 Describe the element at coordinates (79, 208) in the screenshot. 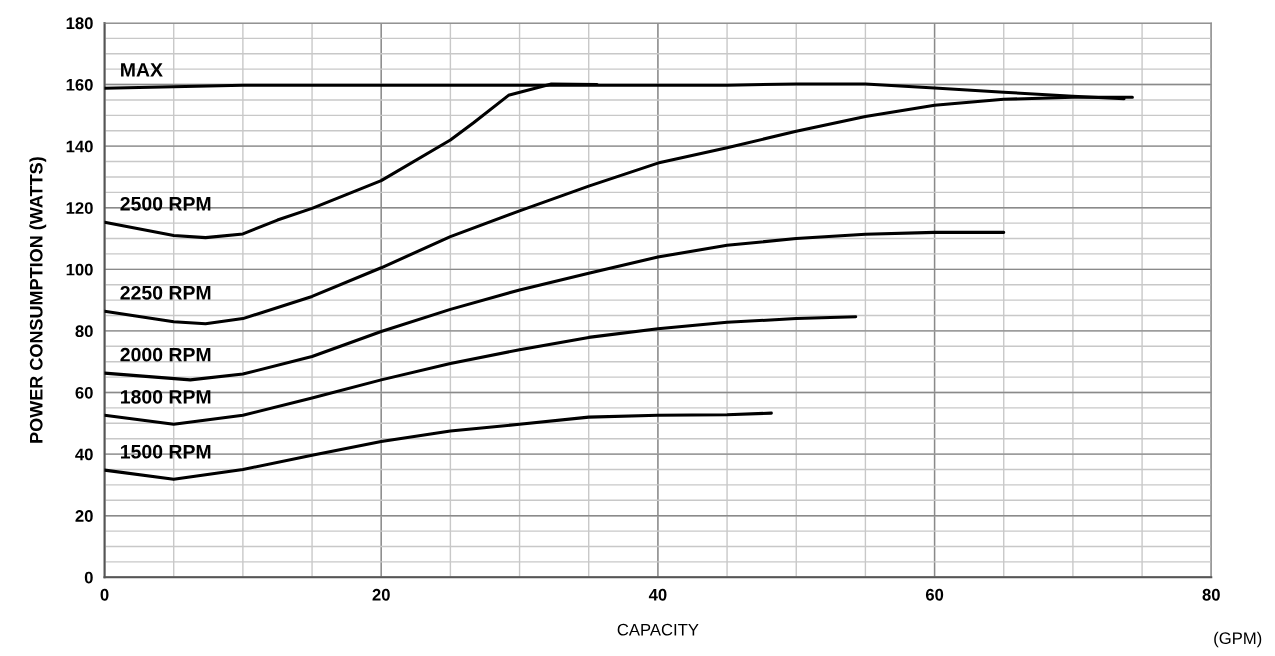

I see `y-tick-label: 120` at that location.